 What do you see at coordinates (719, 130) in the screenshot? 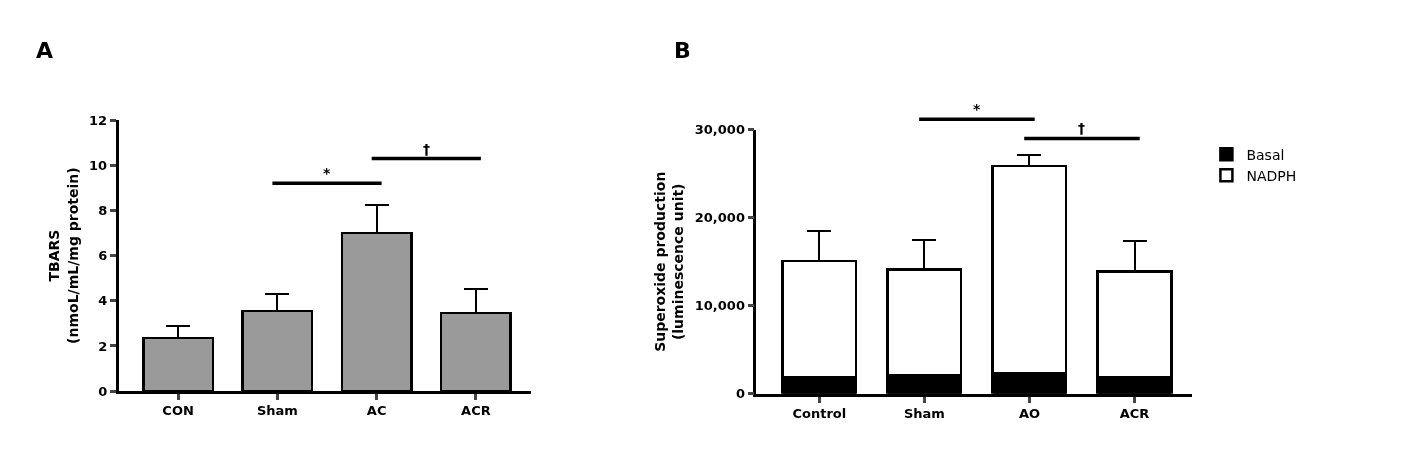
I see `y-tick-label: 30,000` at bounding box center [719, 130].